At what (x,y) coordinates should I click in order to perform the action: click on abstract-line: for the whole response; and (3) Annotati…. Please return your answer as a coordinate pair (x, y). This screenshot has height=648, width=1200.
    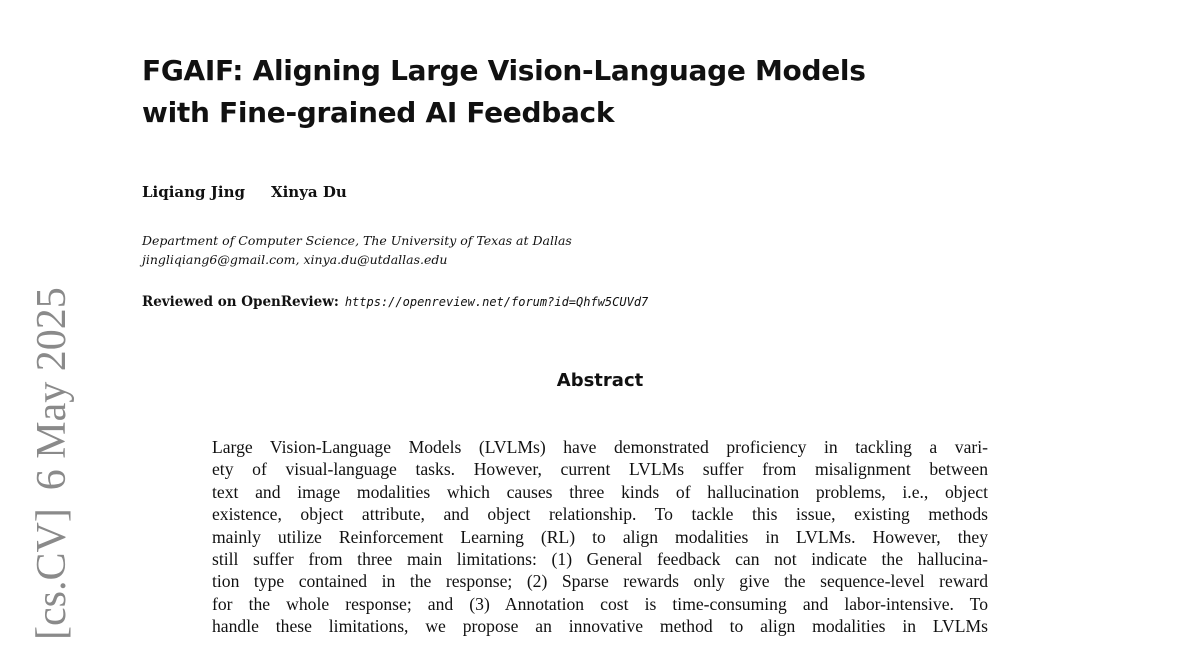
    Looking at the image, I should click on (600, 603).